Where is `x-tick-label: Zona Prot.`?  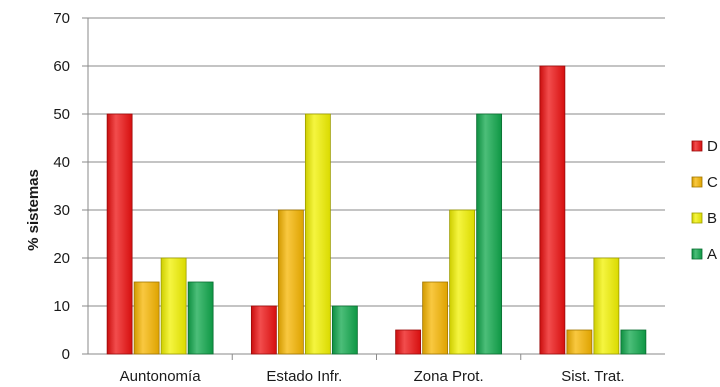
x-tick-label: Zona Prot. is located at coordinates (449, 376).